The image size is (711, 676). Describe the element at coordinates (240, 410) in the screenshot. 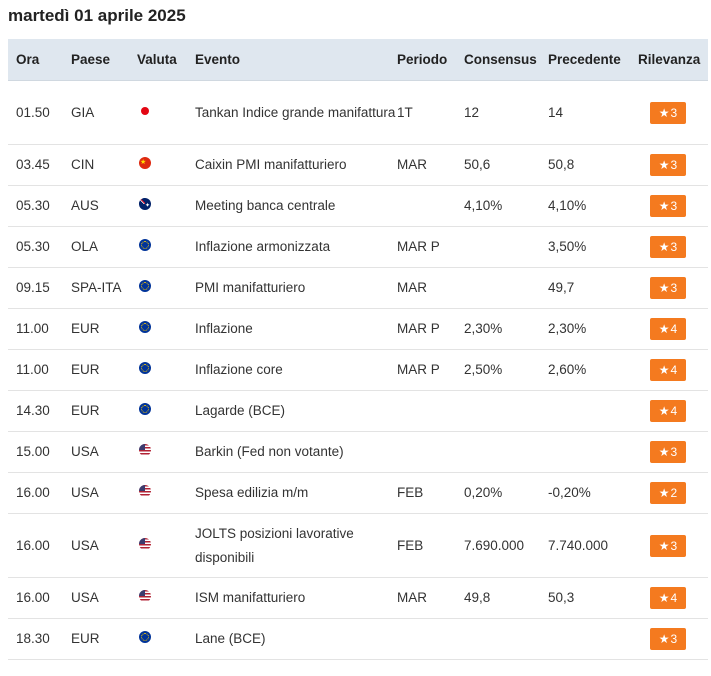

I see `event-name: Lagarde (BCE)` at that location.